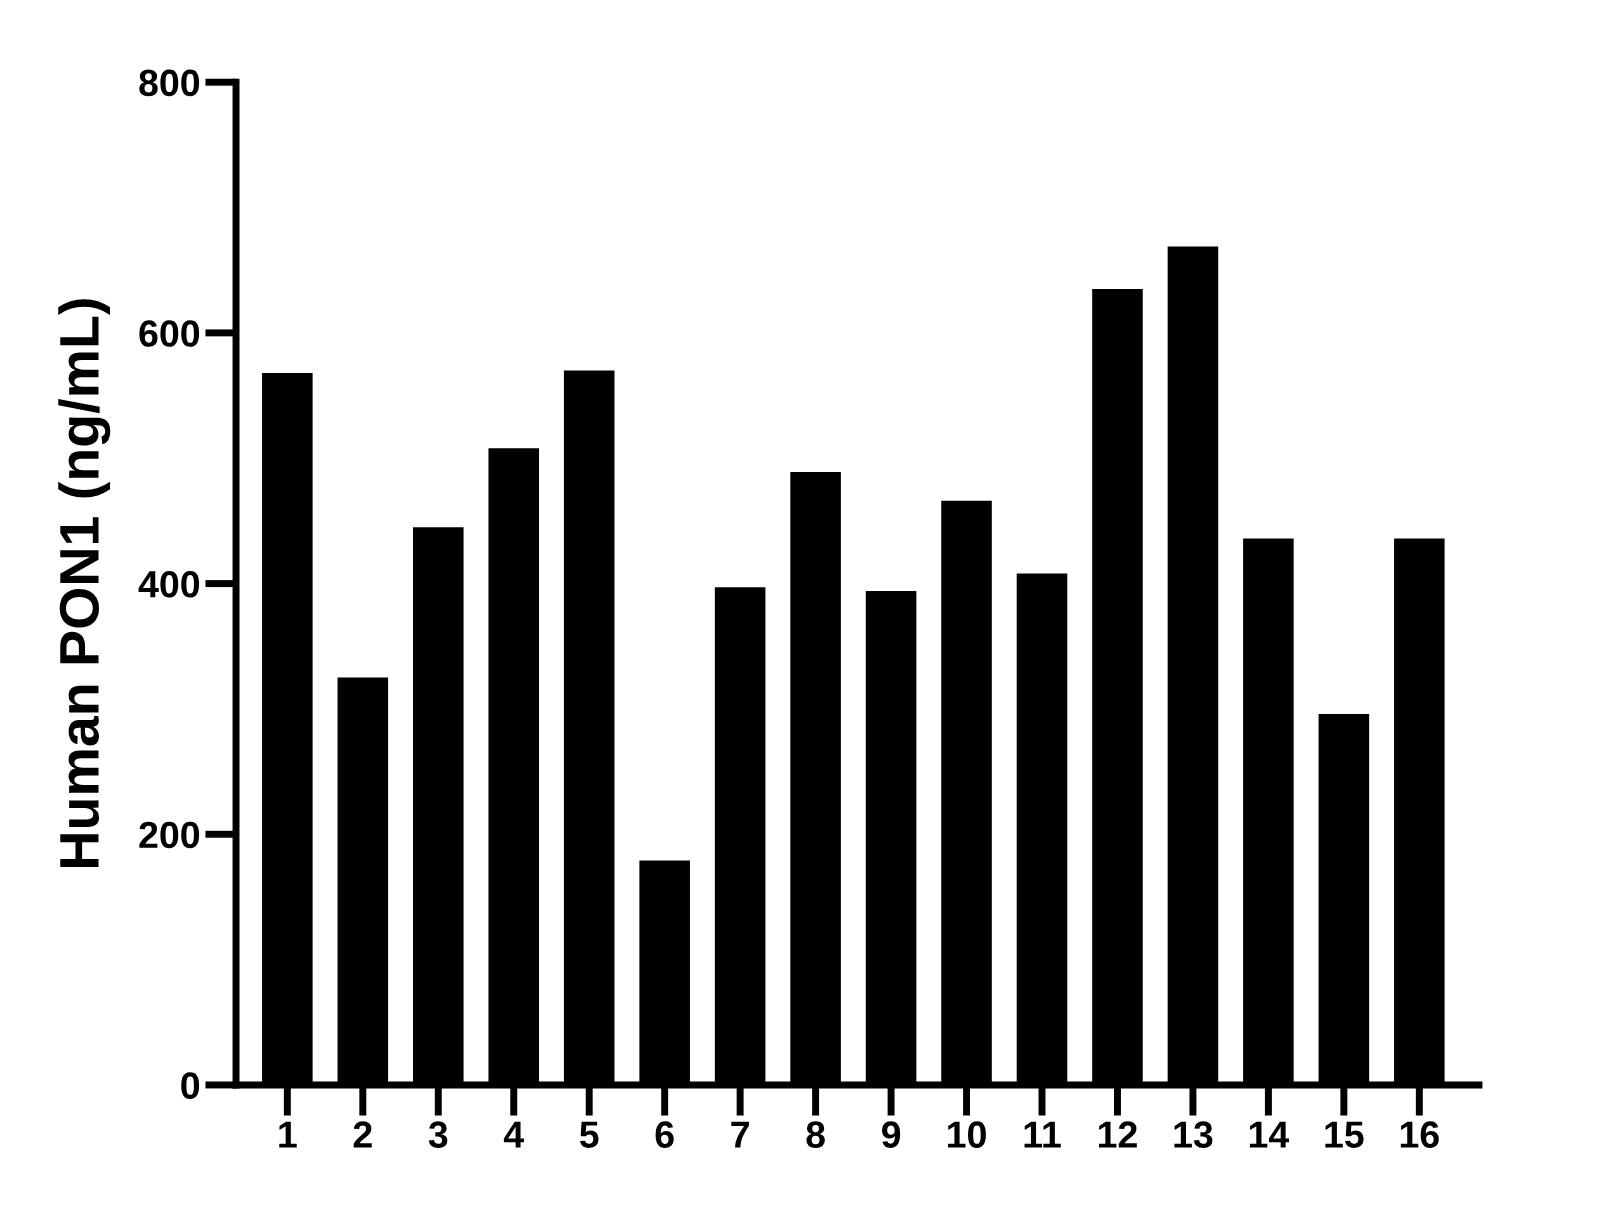  I want to click on y-axis-title: Human PON1 (ng/mL), so click(84, 583).